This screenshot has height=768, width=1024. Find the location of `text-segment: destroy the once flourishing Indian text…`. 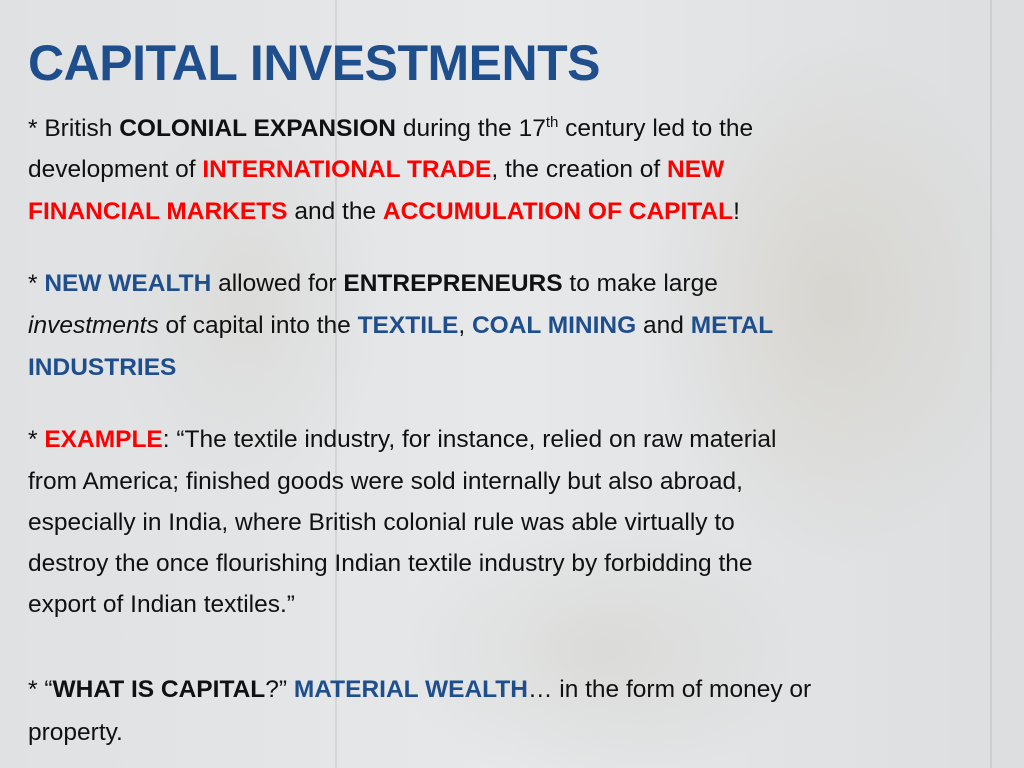

text-segment: destroy the once flourishing Indian text… is located at coordinates (390, 563).